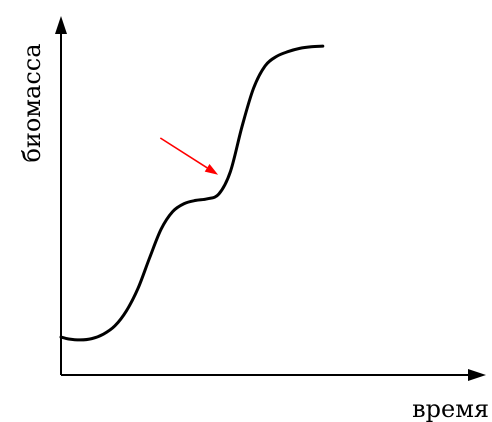  Describe the element at coordinates (61, 25) in the screenshot. I see `y-axis-arrowhead` at that location.